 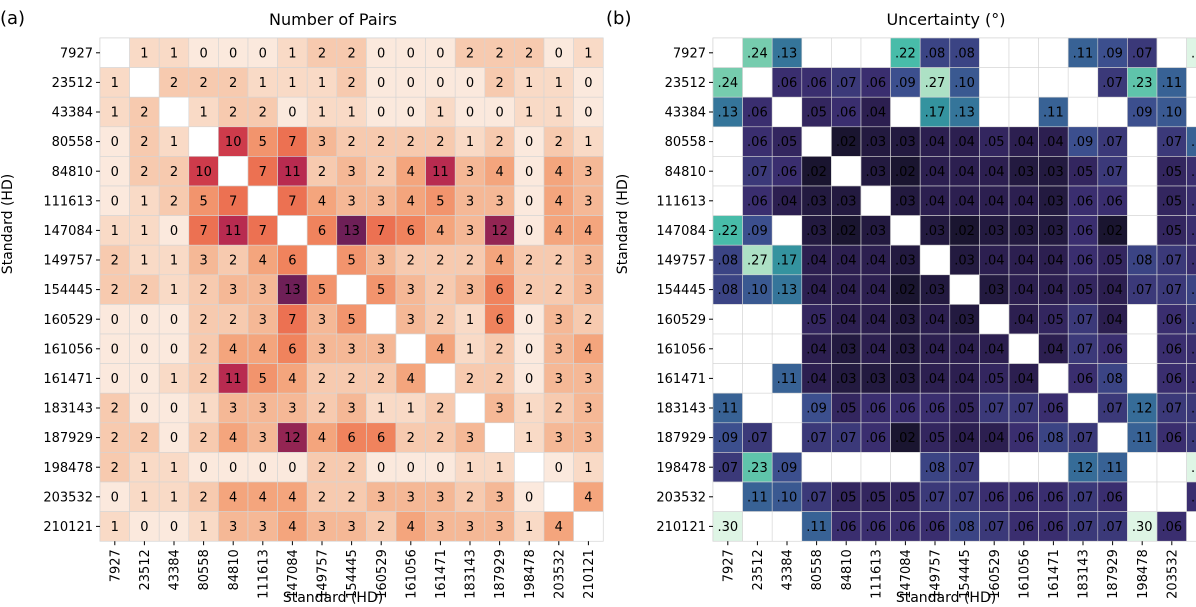 I want to click on heatmap-b-x-tick-label: 84810, so click(x=847, y=569).